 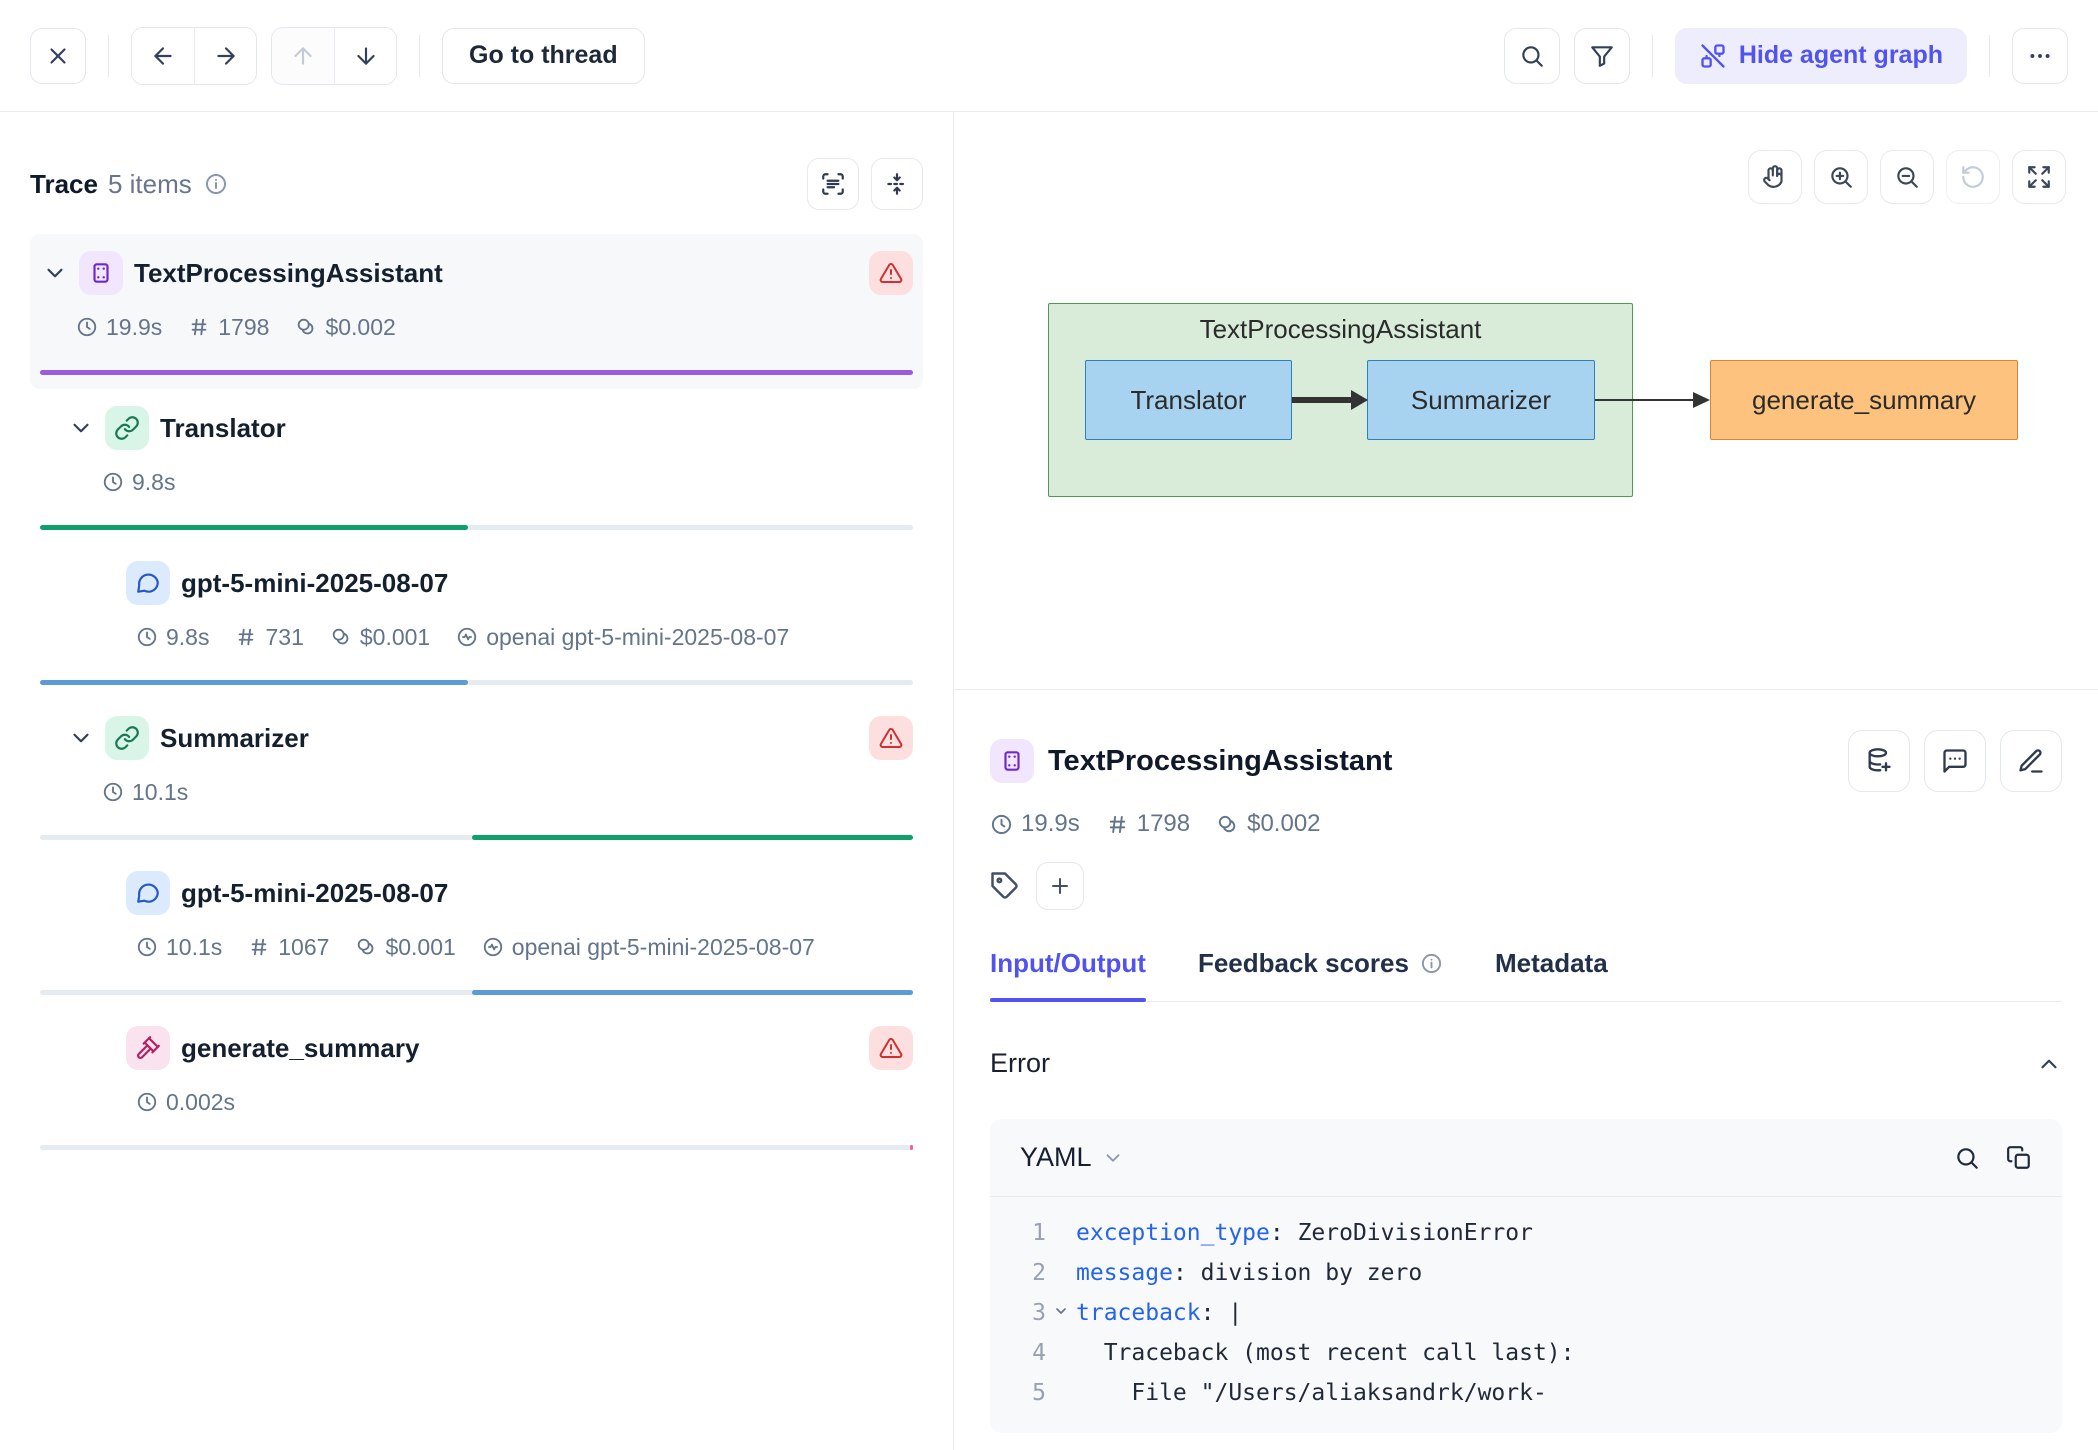 I want to click on error-section-header: Error, so click(x=1526, y=1063).